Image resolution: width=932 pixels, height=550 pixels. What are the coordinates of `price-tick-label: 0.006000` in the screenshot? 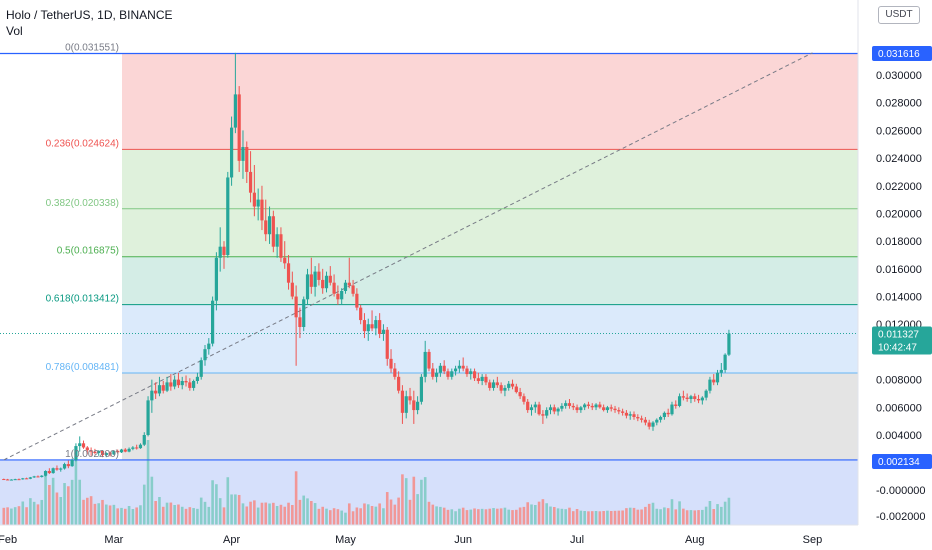 It's located at (899, 408).